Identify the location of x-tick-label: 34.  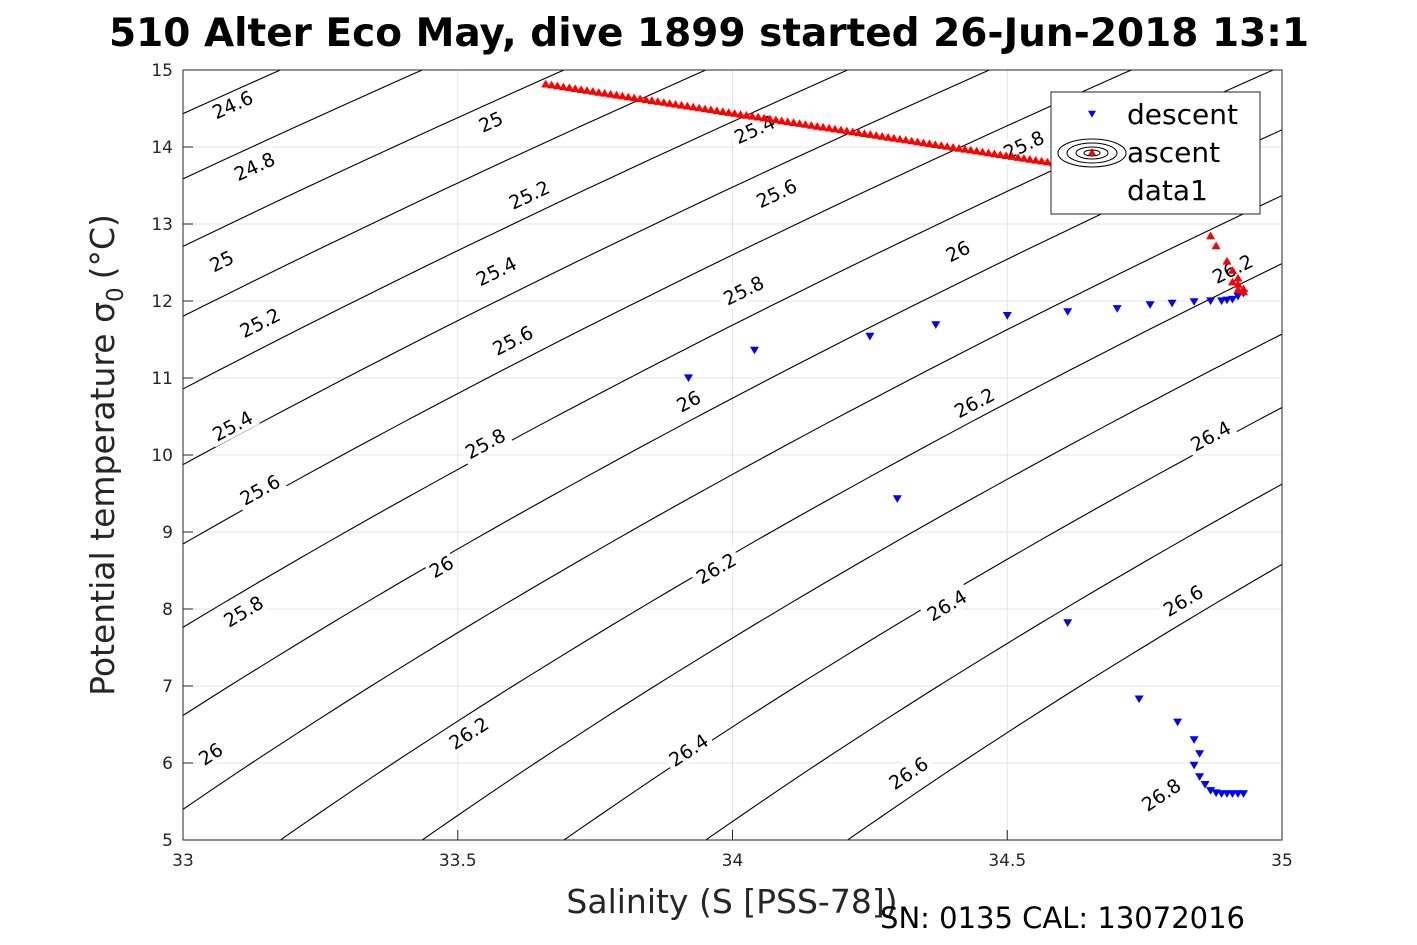
(733, 861).